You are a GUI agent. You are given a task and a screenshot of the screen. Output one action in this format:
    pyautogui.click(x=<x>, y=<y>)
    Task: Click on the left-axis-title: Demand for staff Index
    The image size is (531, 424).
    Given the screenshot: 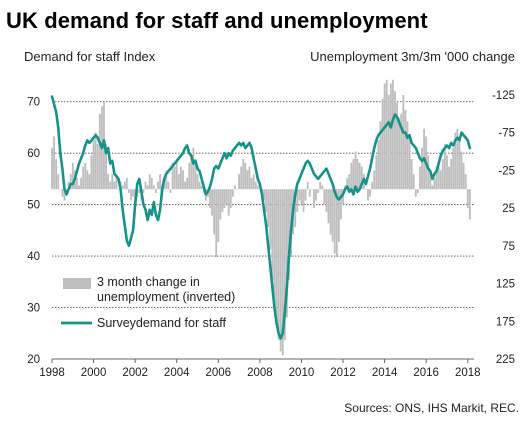 What is the action you would take?
    pyautogui.click(x=90, y=56)
    